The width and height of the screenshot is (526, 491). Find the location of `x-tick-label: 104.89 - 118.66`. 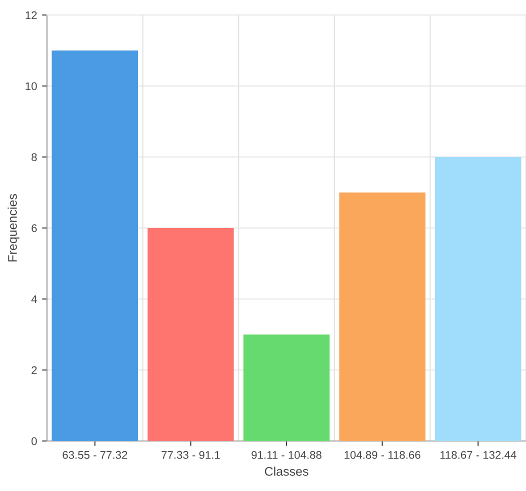

x-tick-label: 104.89 - 118.66 is located at coordinates (382, 455).